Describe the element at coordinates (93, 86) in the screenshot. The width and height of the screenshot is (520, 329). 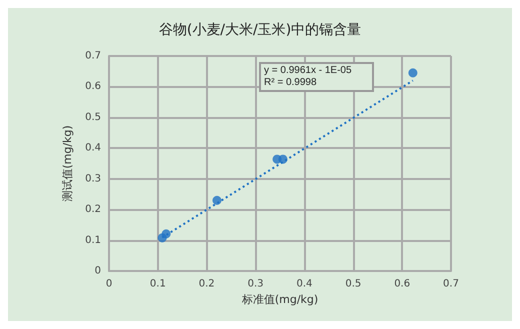
I see `y-tick-label: 0.6` at that location.